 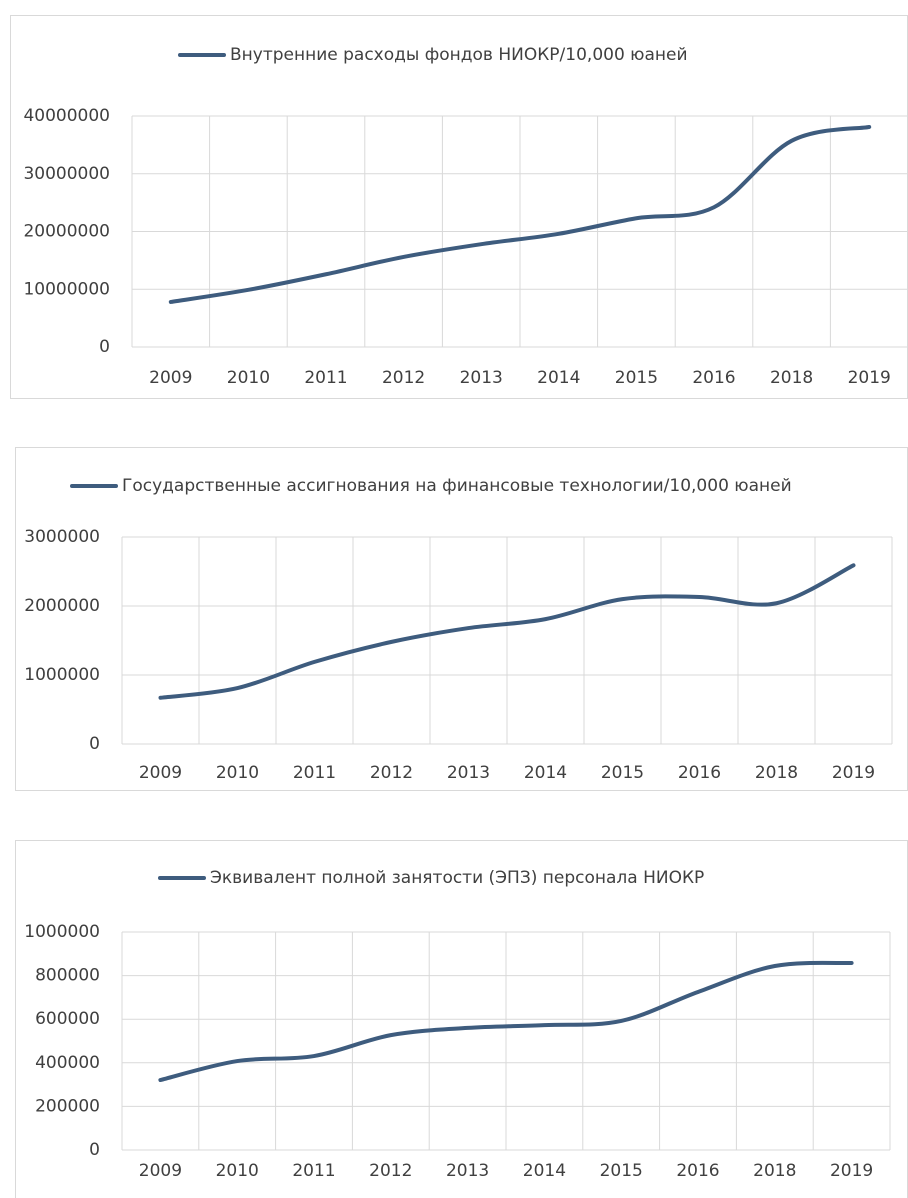 I want to click on y-tick-label: 2000000, so click(x=62, y=606).